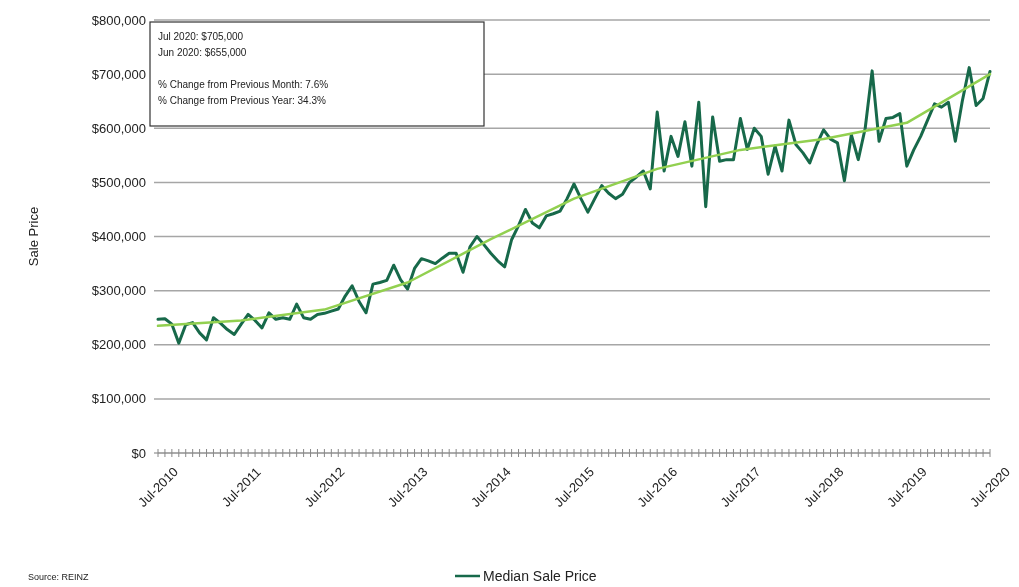  What do you see at coordinates (202, 52) in the screenshot?
I see `annotation: Jun 2020: $655,000` at bounding box center [202, 52].